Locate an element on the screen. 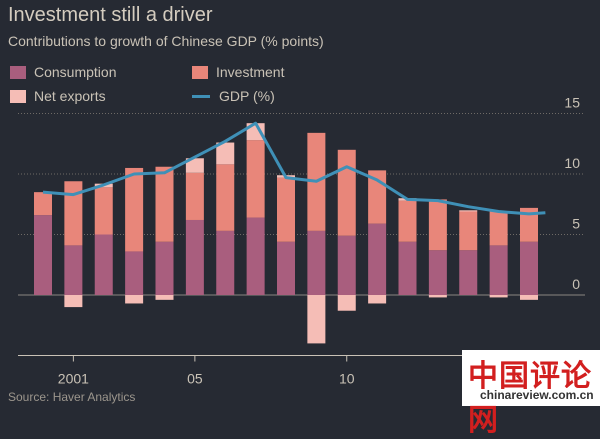 This screenshot has height=439, width=600. bar-investment-2002 is located at coordinates (103, 211).